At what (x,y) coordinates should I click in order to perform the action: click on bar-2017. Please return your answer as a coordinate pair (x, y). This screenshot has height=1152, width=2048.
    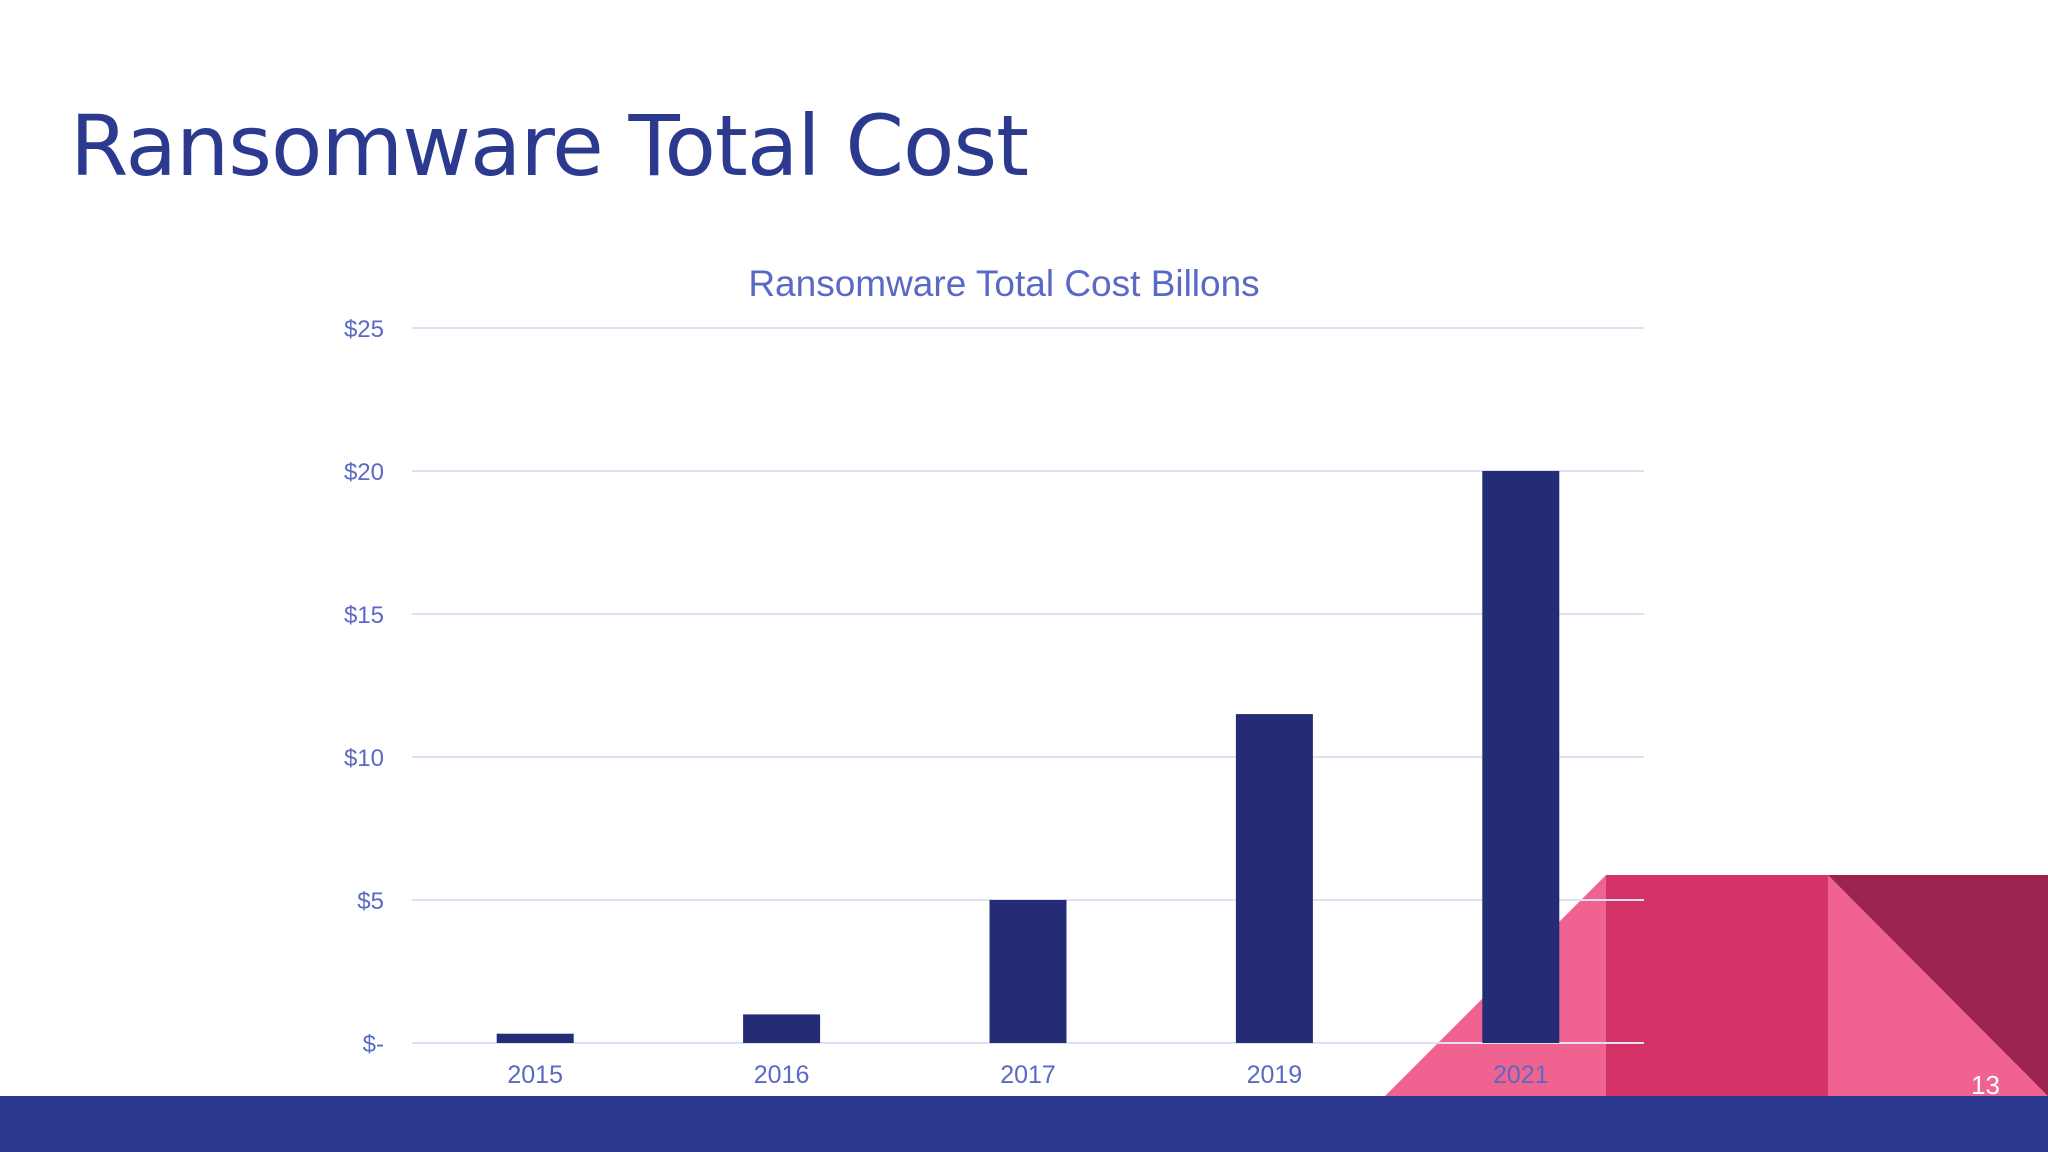
    Looking at the image, I should click on (1028, 971).